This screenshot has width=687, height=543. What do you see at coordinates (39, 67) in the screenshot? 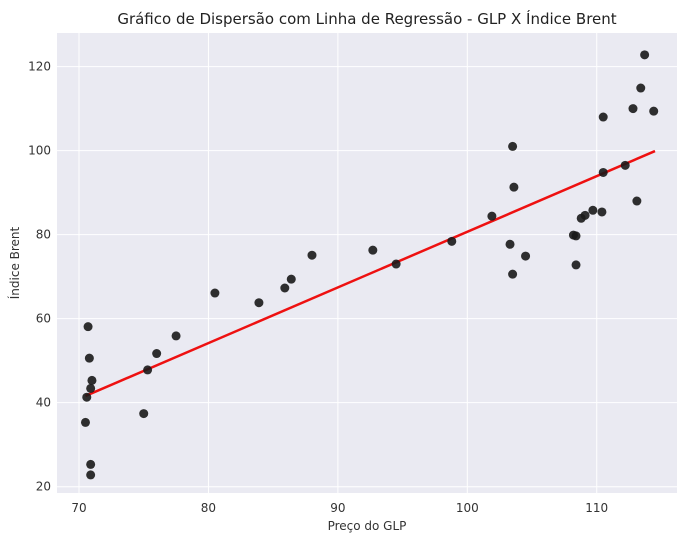
I see `y-tick-label: 120` at bounding box center [39, 67].